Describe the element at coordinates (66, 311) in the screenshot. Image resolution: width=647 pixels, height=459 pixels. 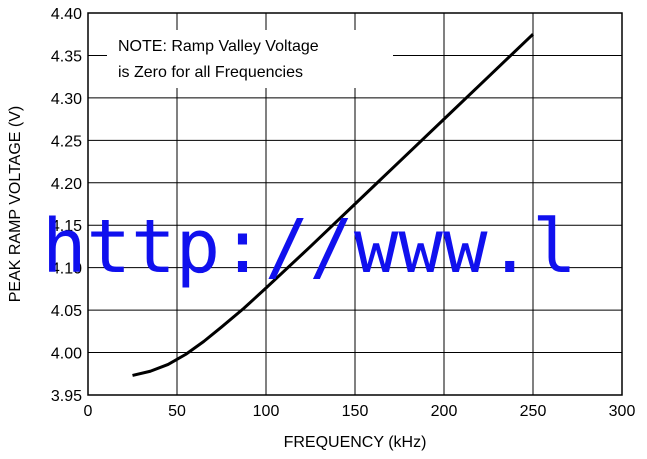
I see `y-tick-label: 4.05` at that location.